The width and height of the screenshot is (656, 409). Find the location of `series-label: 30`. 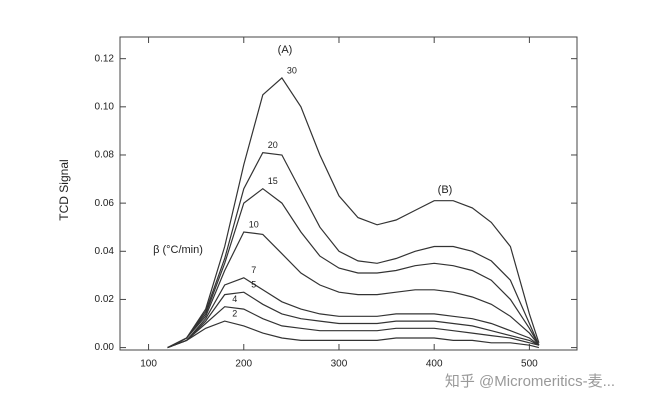

series-label: 30 is located at coordinates (292, 70).